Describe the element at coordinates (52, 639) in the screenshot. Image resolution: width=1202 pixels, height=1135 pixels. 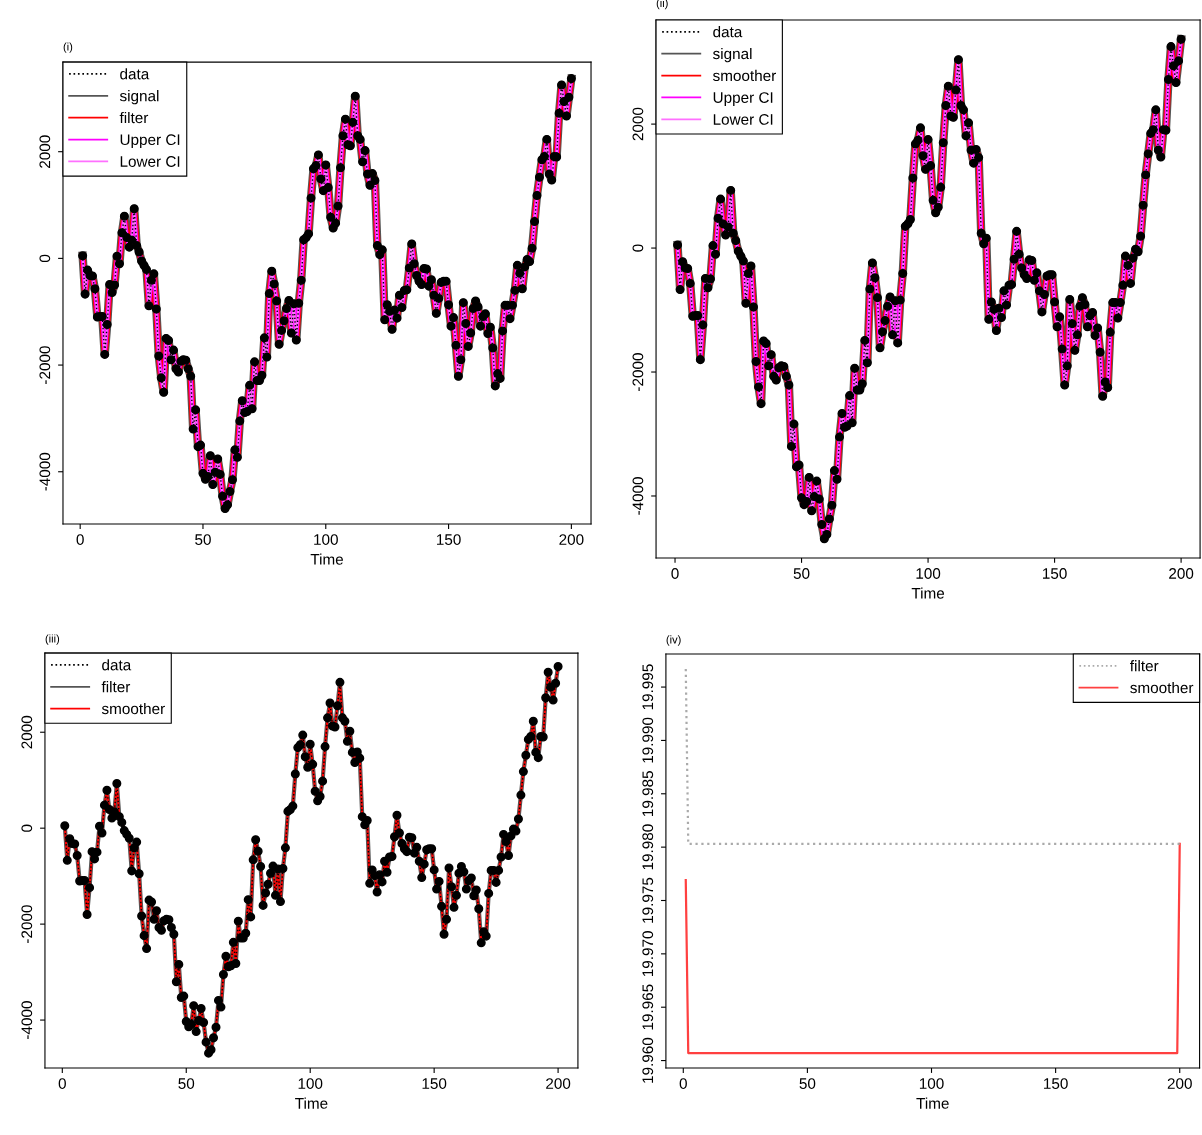
I see `chart-title: (iii)` at that location.